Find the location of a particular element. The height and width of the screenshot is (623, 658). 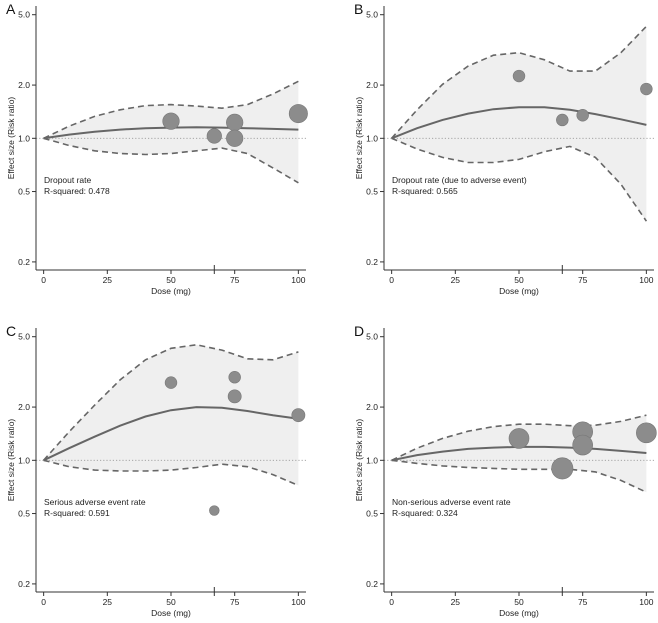

panel-letter: D is located at coordinates (359, 331).